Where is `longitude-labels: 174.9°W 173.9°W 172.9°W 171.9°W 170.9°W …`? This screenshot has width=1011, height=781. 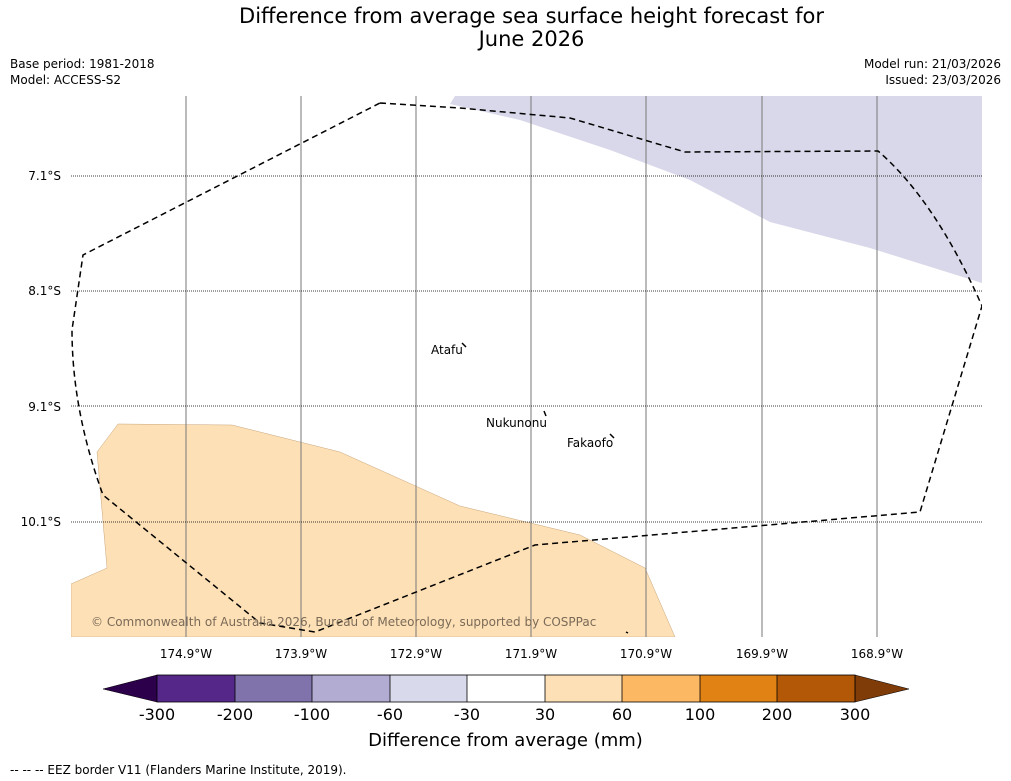
longitude-labels: 174.9°W 173.9°W 172.9°W 171.9°W 170.9°W … is located at coordinates (531, 654).